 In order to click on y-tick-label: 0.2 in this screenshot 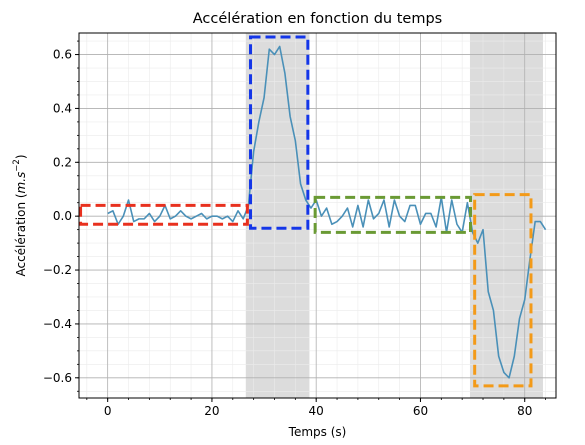, I will do `click(62, 162)`.